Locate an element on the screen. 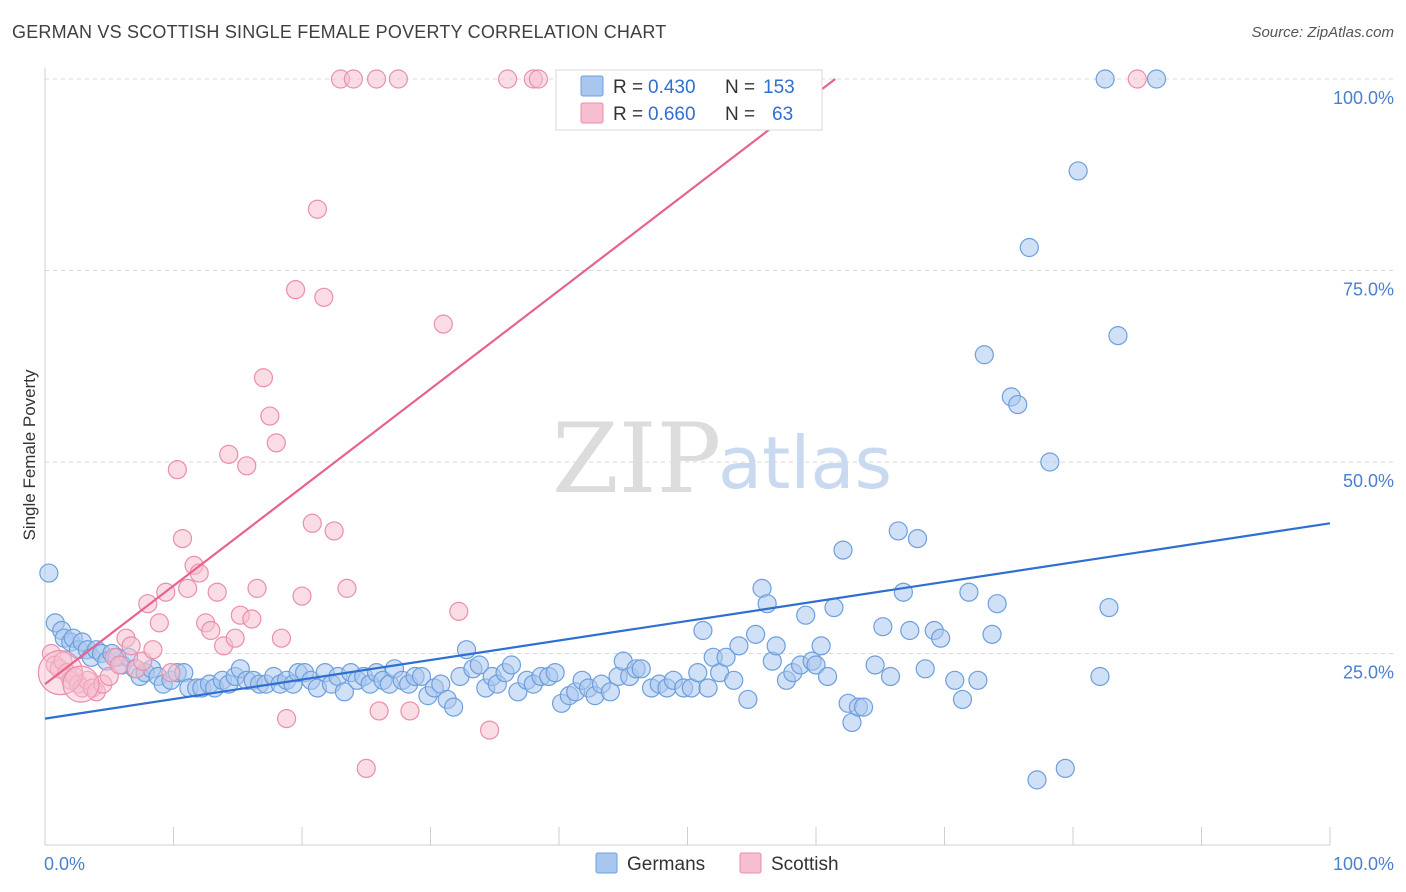  watermark-atlas: atlas is located at coordinates (805, 463).